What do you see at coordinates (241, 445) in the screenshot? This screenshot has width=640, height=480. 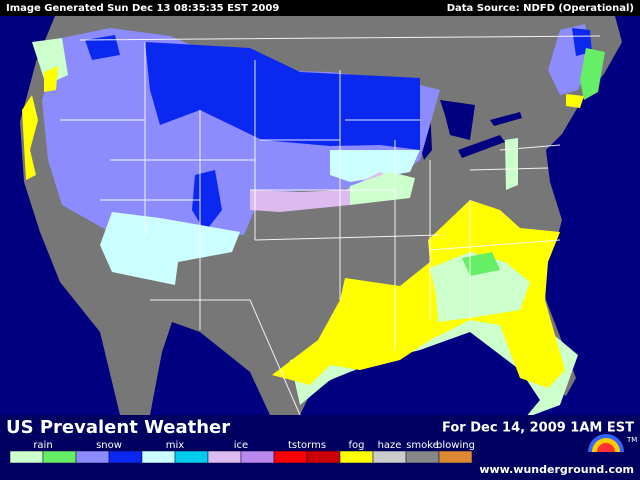 I see `legend-label: ice` at bounding box center [241, 445].